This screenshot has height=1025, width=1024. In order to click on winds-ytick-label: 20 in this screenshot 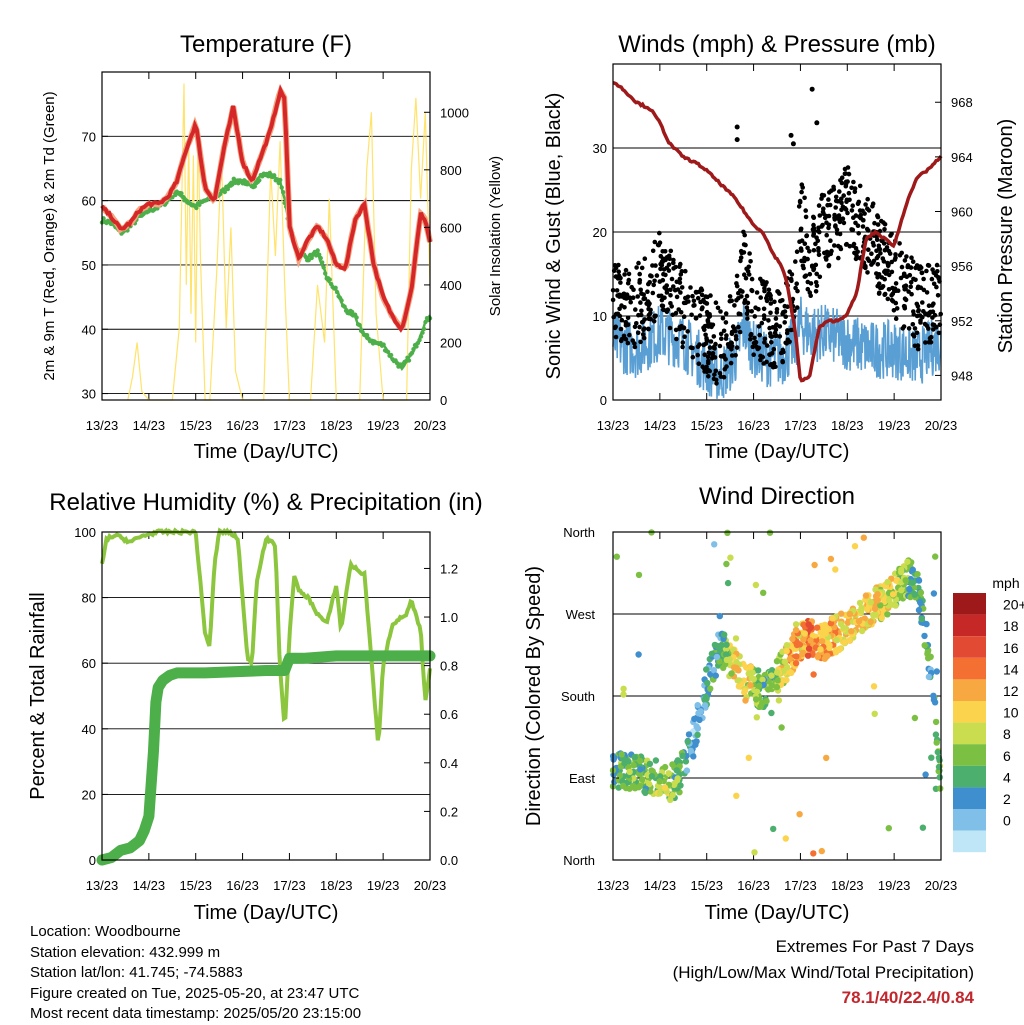, I will do `click(600, 232)`.